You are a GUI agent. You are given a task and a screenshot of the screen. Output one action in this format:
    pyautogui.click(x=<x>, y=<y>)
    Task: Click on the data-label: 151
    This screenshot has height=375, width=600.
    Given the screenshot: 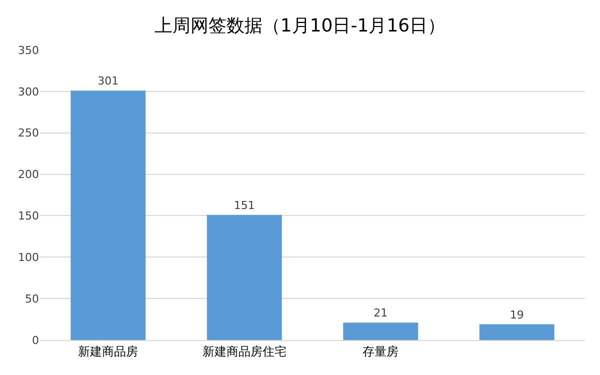 What is the action you would take?
    pyautogui.click(x=244, y=205)
    